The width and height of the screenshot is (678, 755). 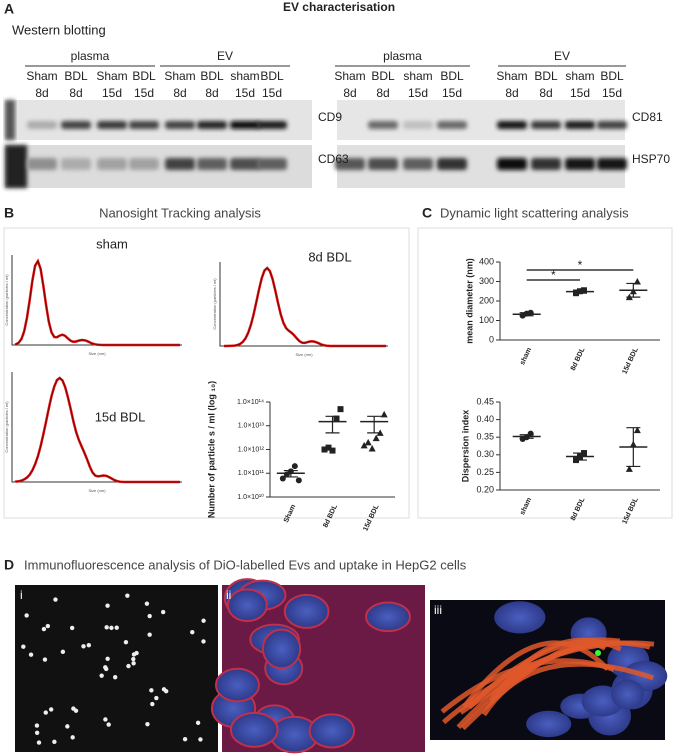 What do you see at coordinates (465, 446) in the screenshot?
I see `y-axis-label: Dispersion index` at bounding box center [465, 446].